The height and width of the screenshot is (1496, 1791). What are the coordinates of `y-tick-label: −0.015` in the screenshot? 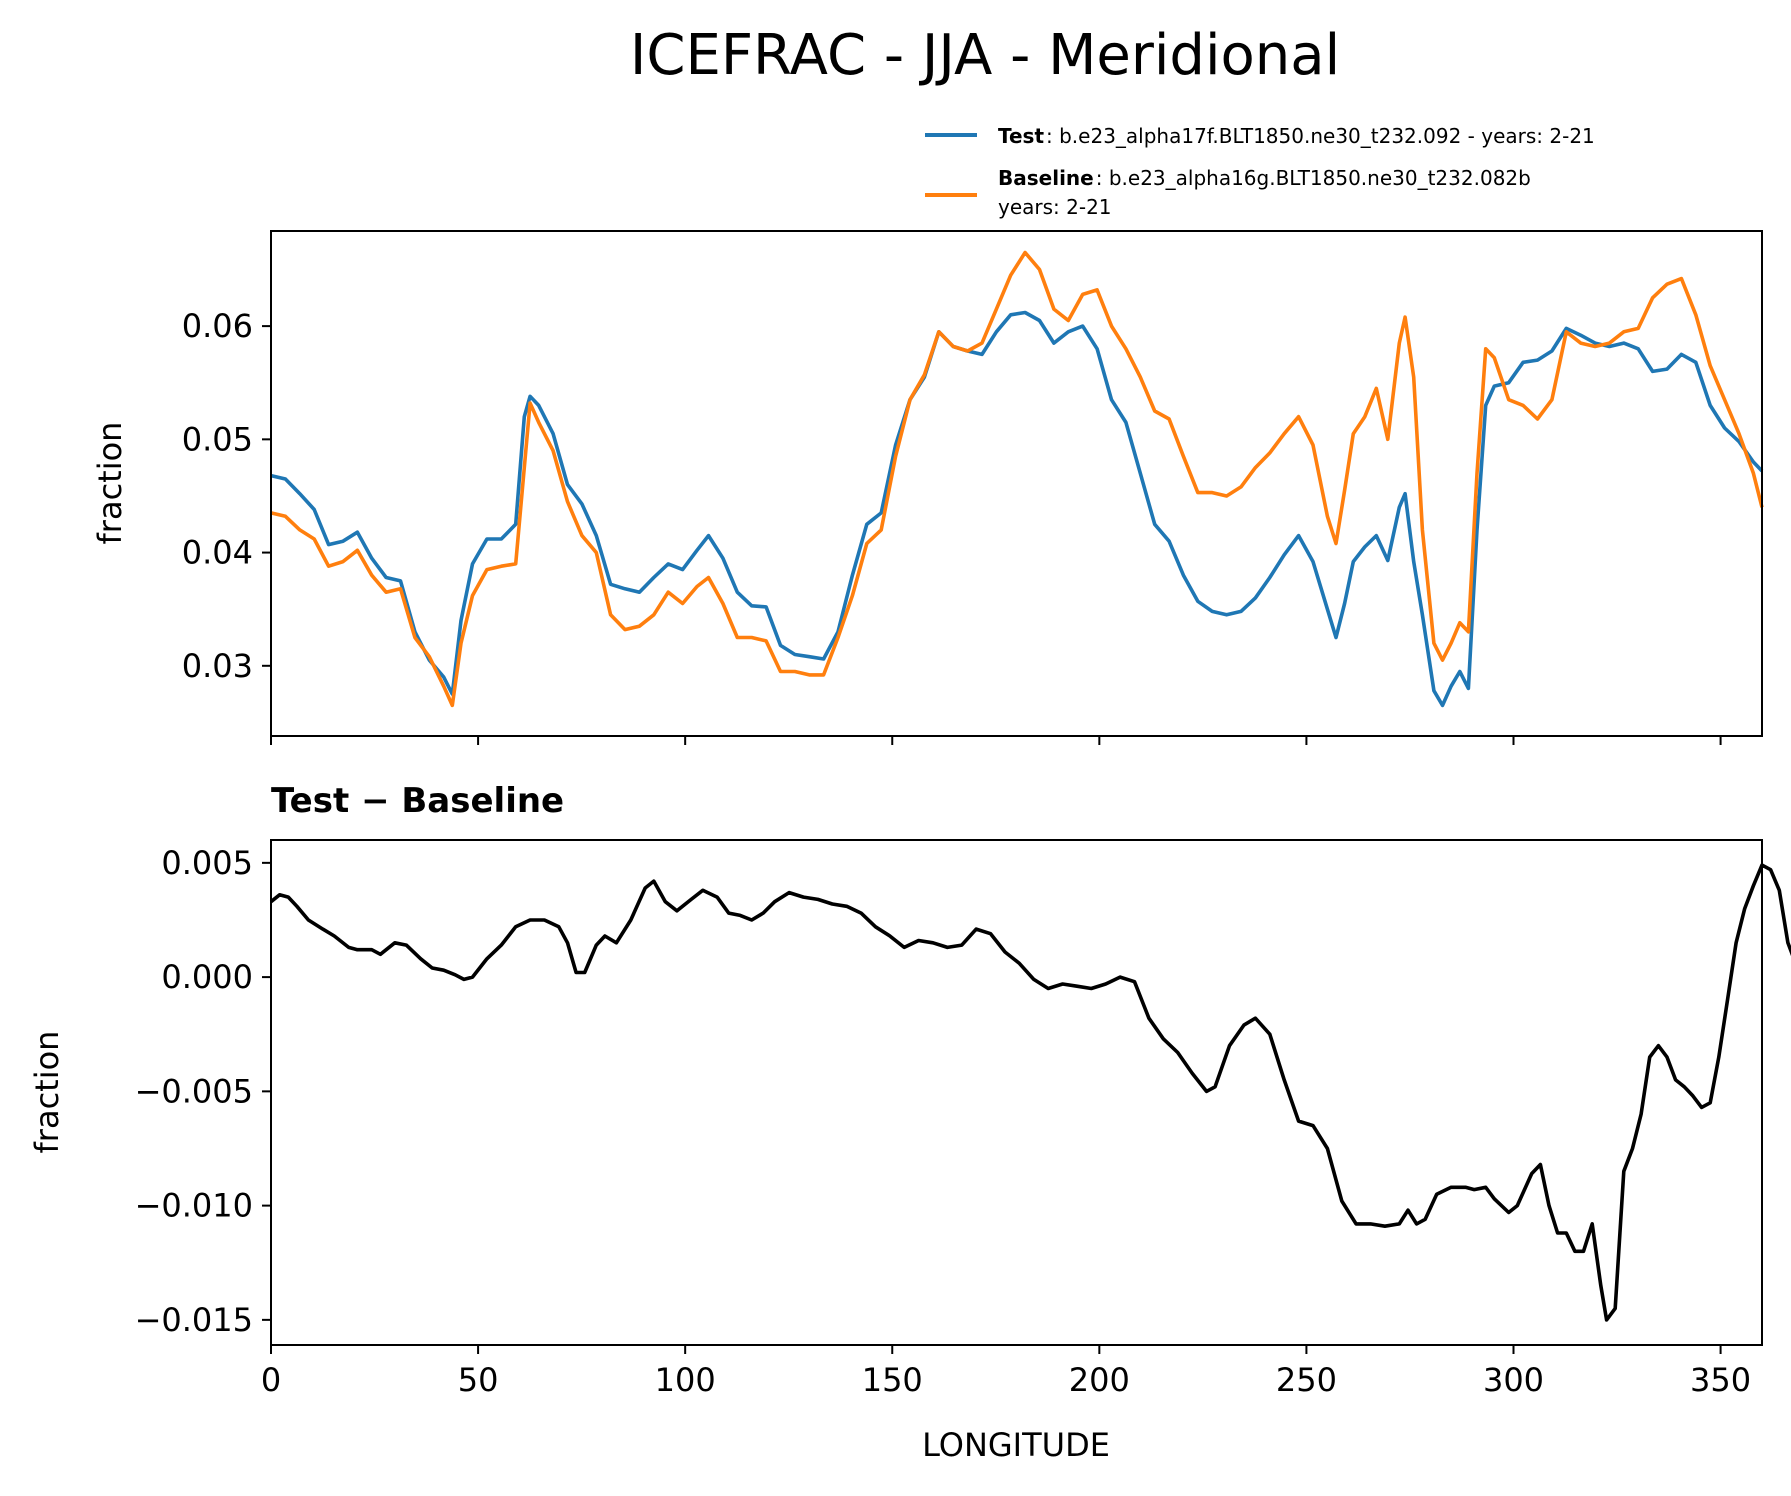 It's located at (194, 1320).